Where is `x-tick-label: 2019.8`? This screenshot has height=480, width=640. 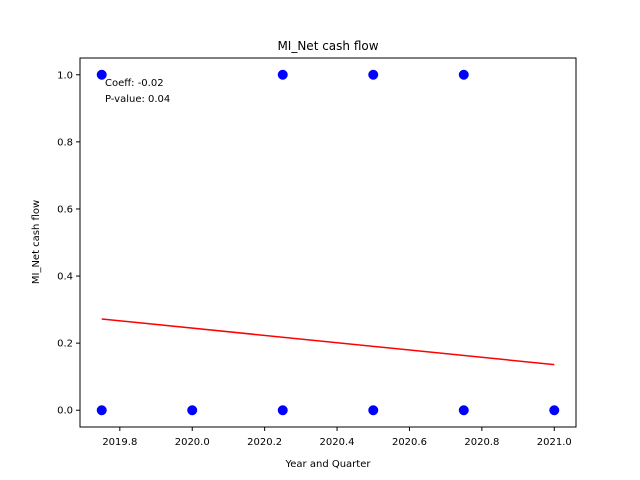 x-tick-label: 2019.8 is located at coordinates (119, 442).